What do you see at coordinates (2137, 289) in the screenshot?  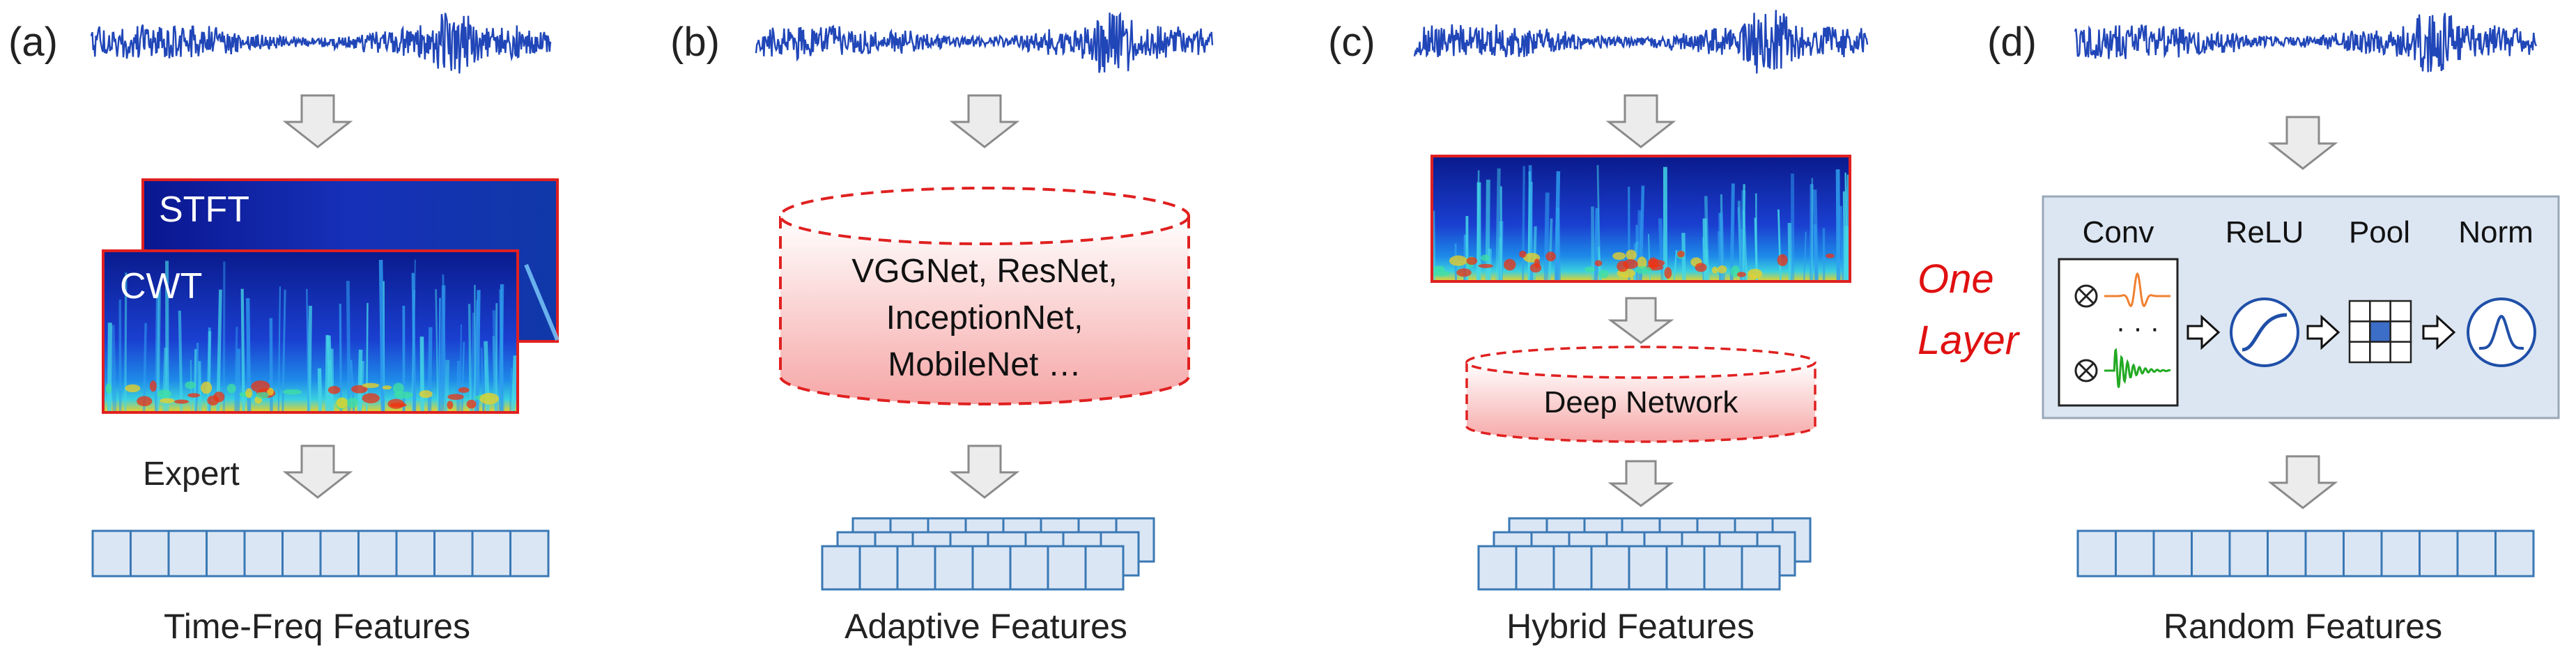 I see `orange-kernel-icon` at bounding box center [2137, 289].